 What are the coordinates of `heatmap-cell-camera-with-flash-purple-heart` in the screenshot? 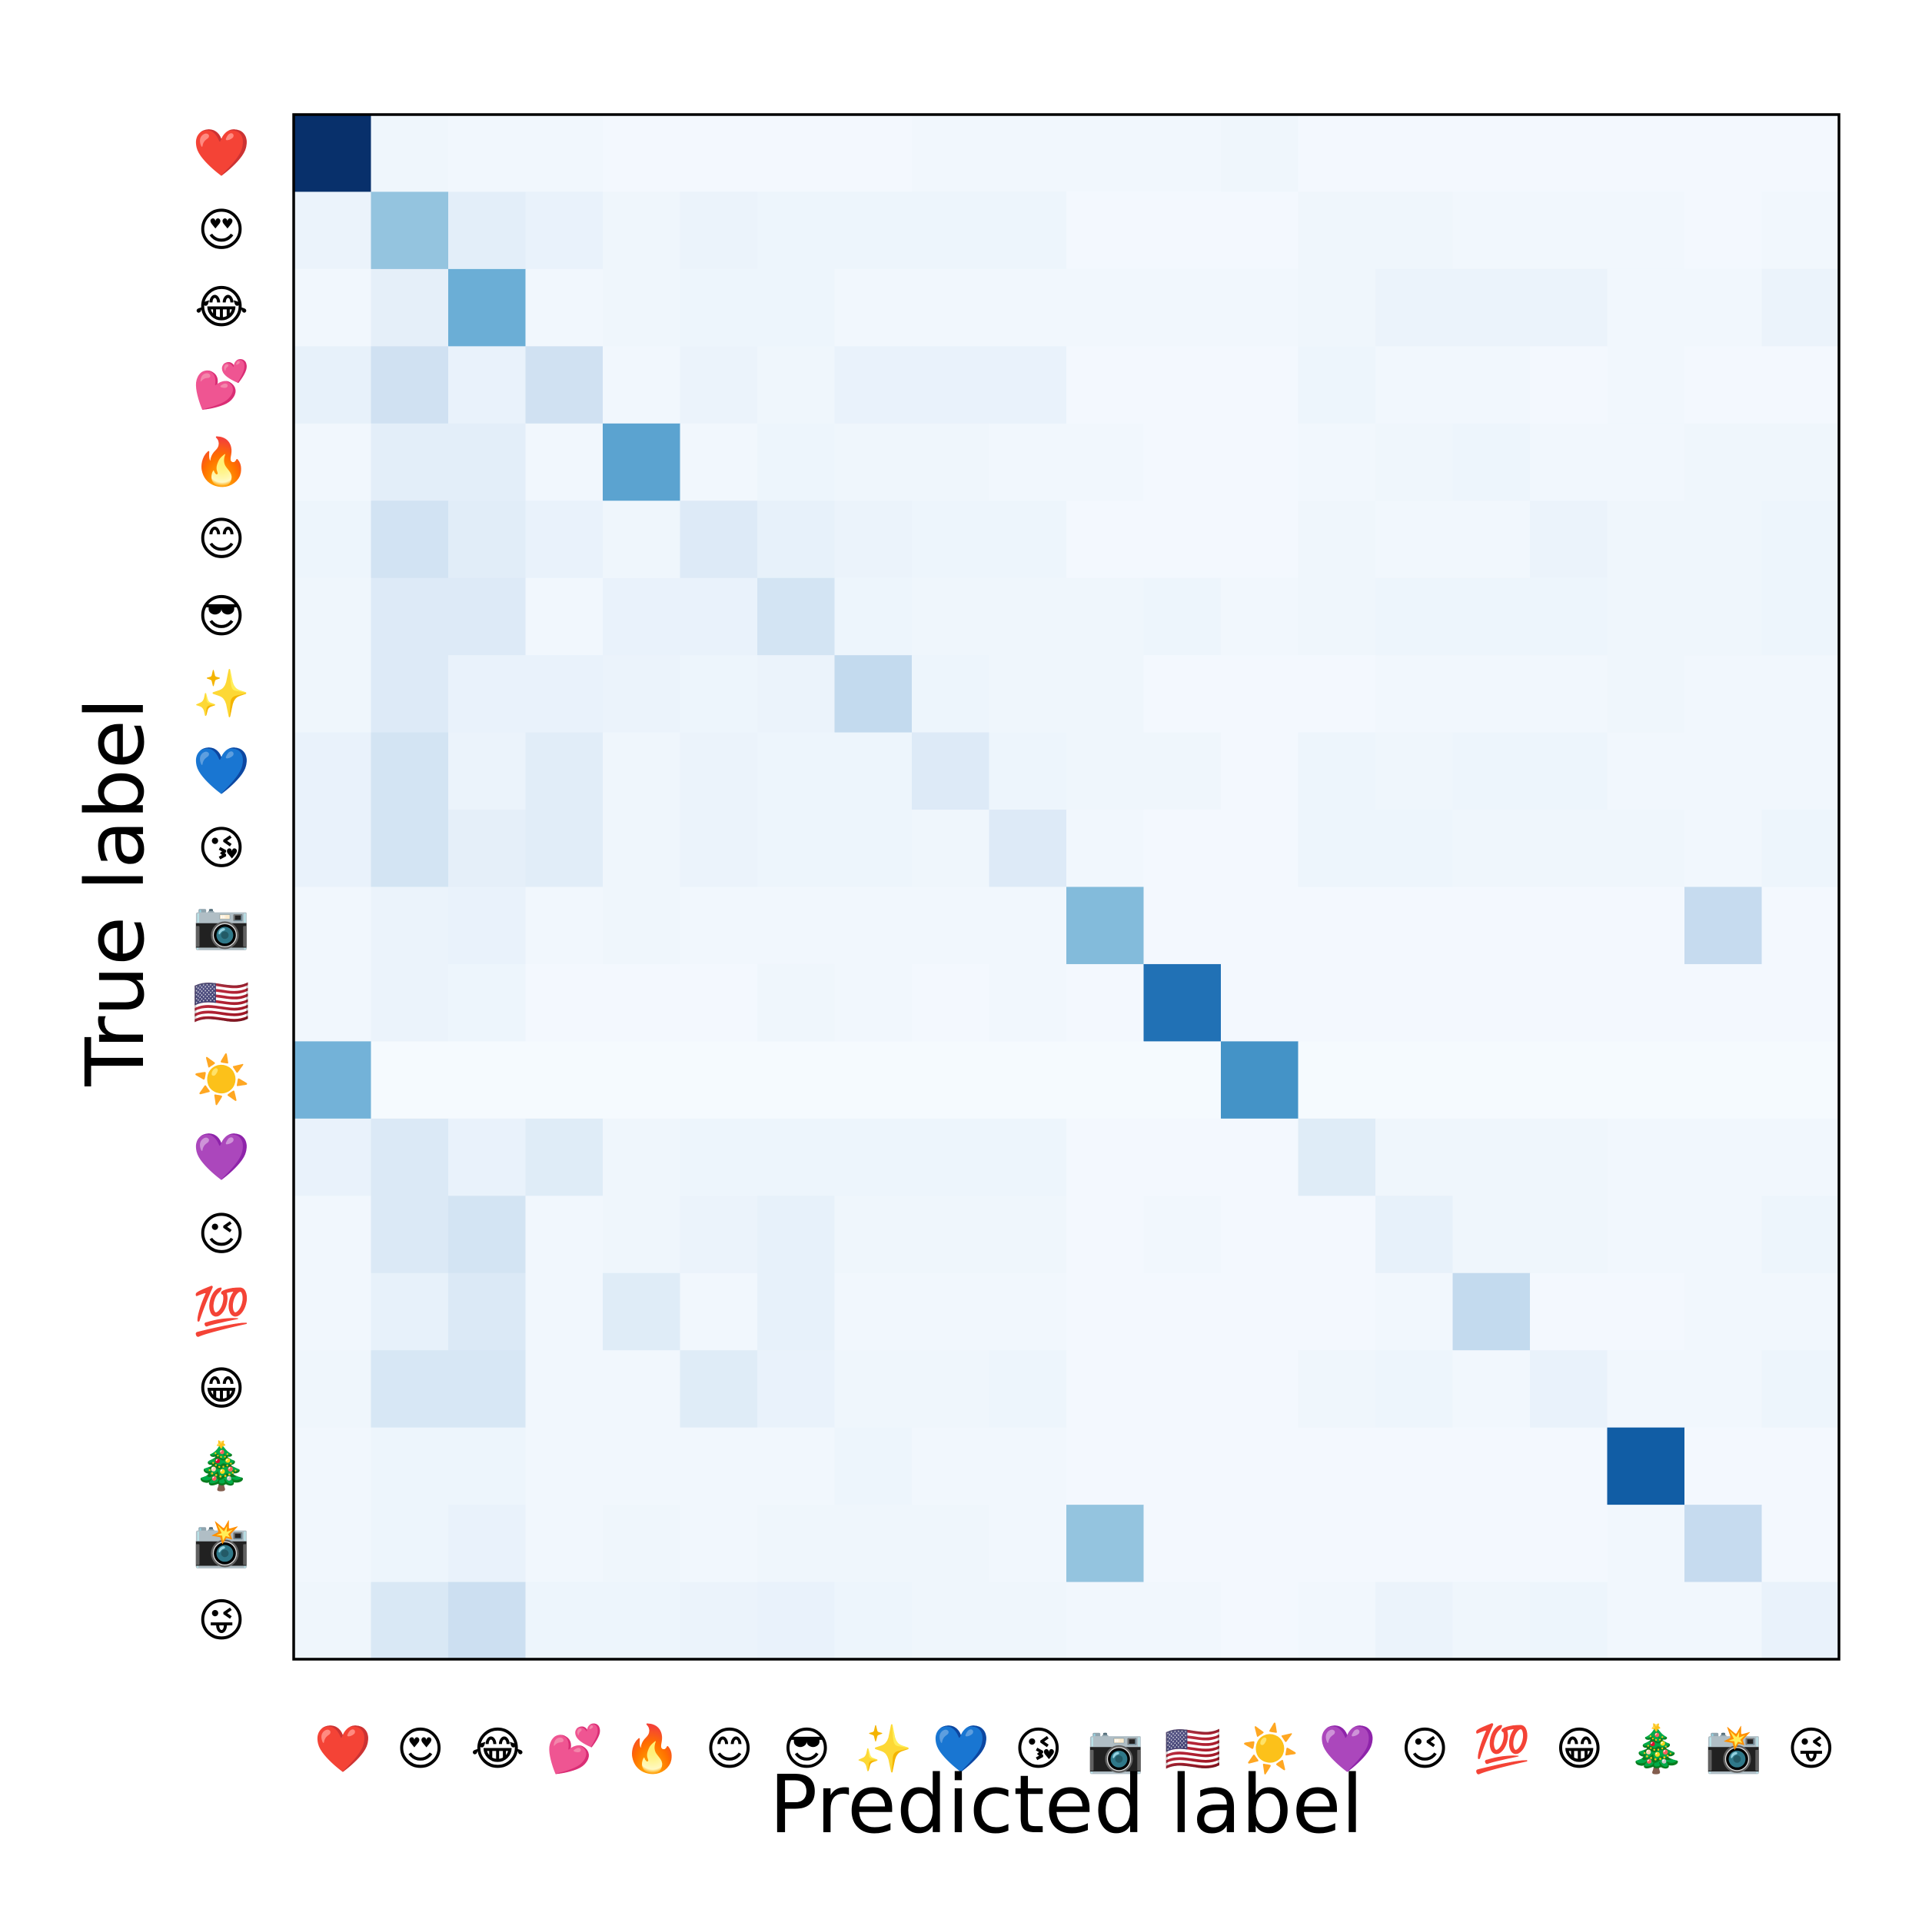 It's located at (1337, 1544).